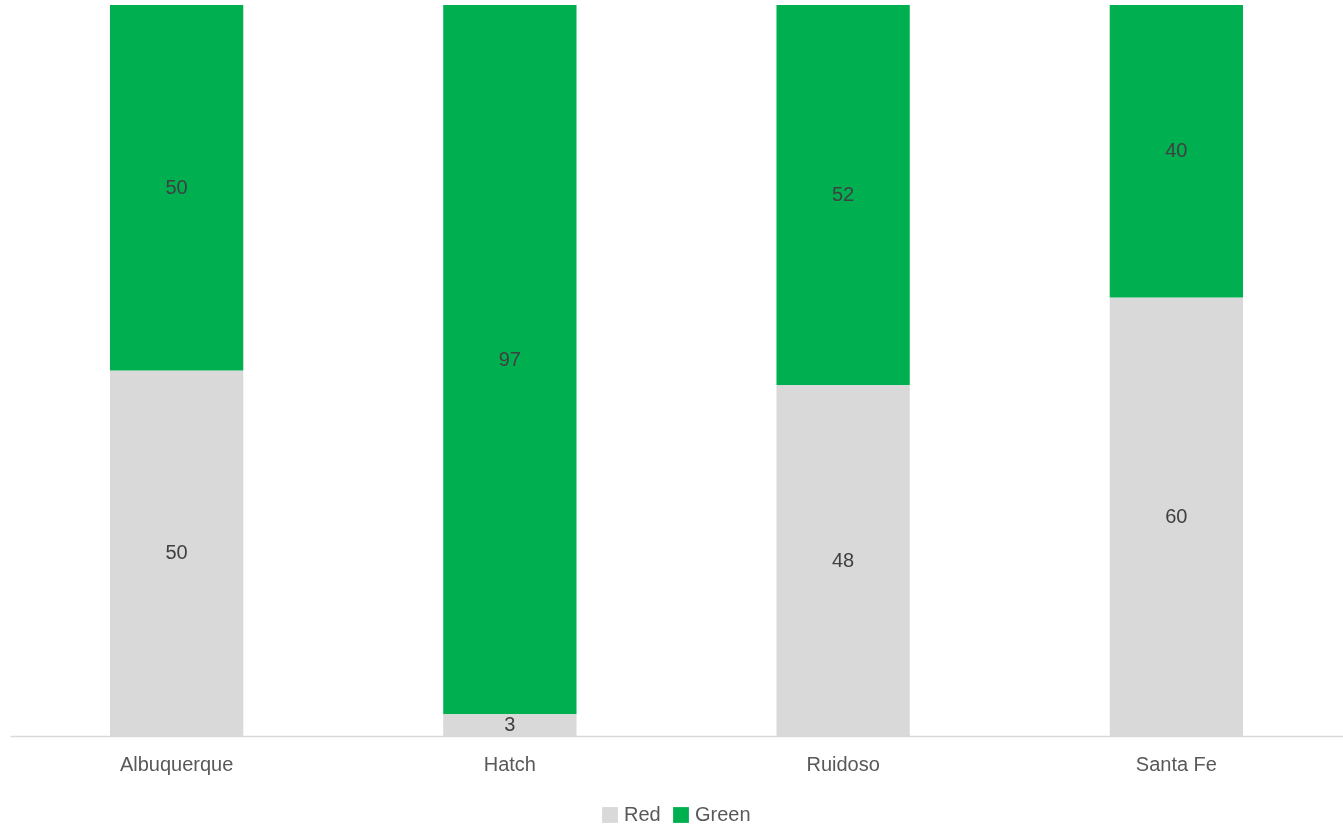 This screenshot has height=833, width=1343. What do you see at coordinates (1176, 515) in the screenshot?
I see `data-label: 60` at bounding box center [1176, 515].